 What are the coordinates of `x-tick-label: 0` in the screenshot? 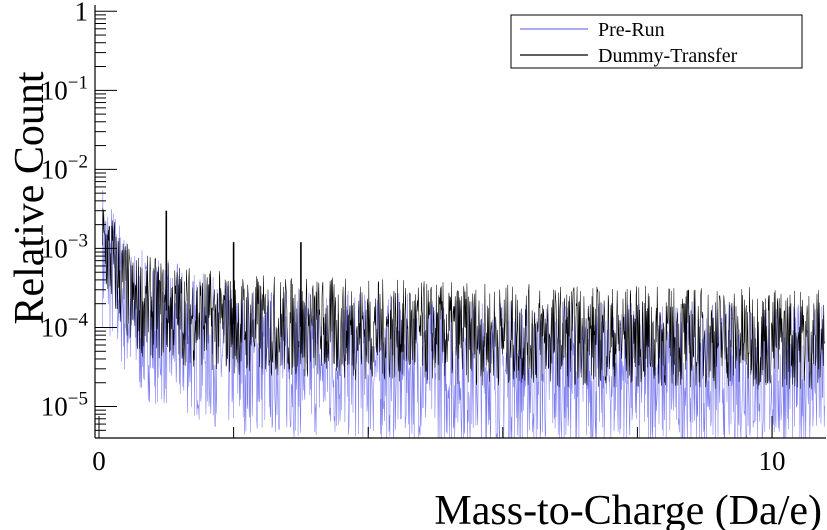 It's located at (99, 461).